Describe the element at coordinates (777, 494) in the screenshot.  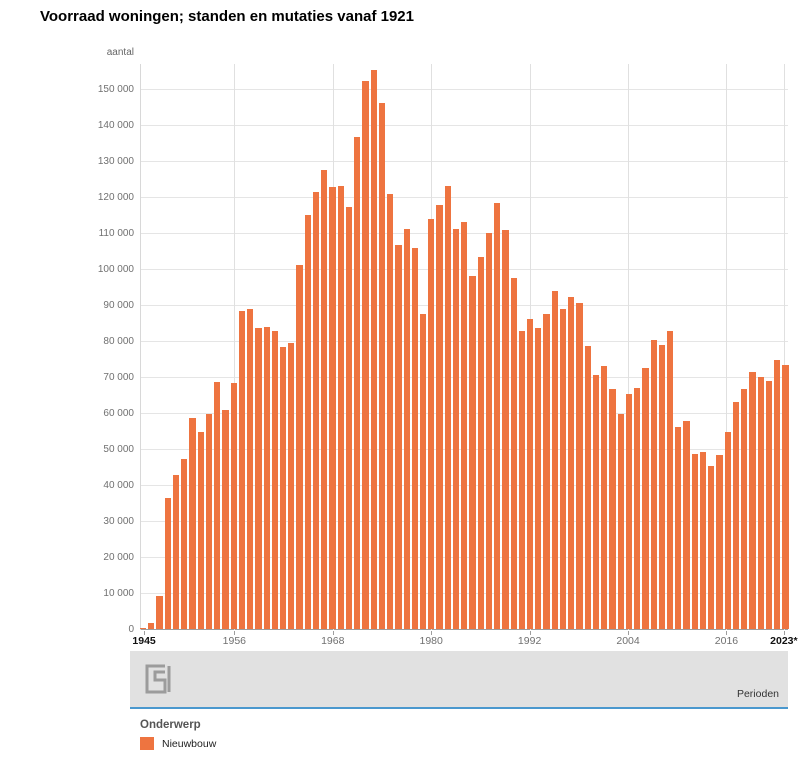
I see `bar-2022` at that location.